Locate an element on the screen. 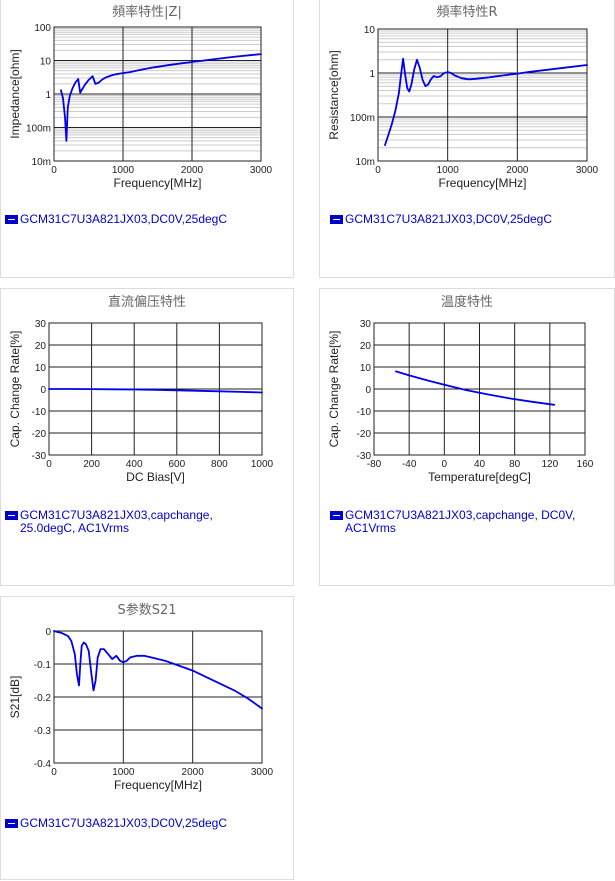 The width and height of the screenshot is (615, 881). x-tick-label: 80 is located at coordinates (515, 464).